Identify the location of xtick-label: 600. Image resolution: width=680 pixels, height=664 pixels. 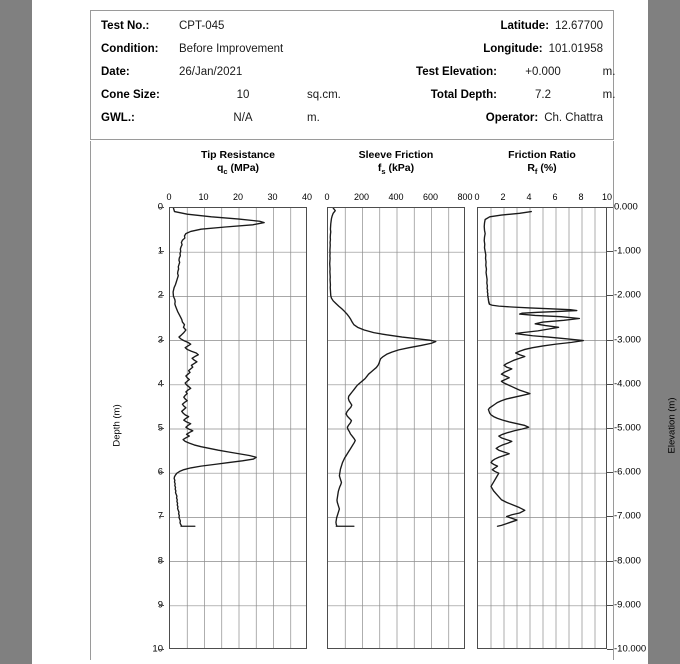
(430, 197).